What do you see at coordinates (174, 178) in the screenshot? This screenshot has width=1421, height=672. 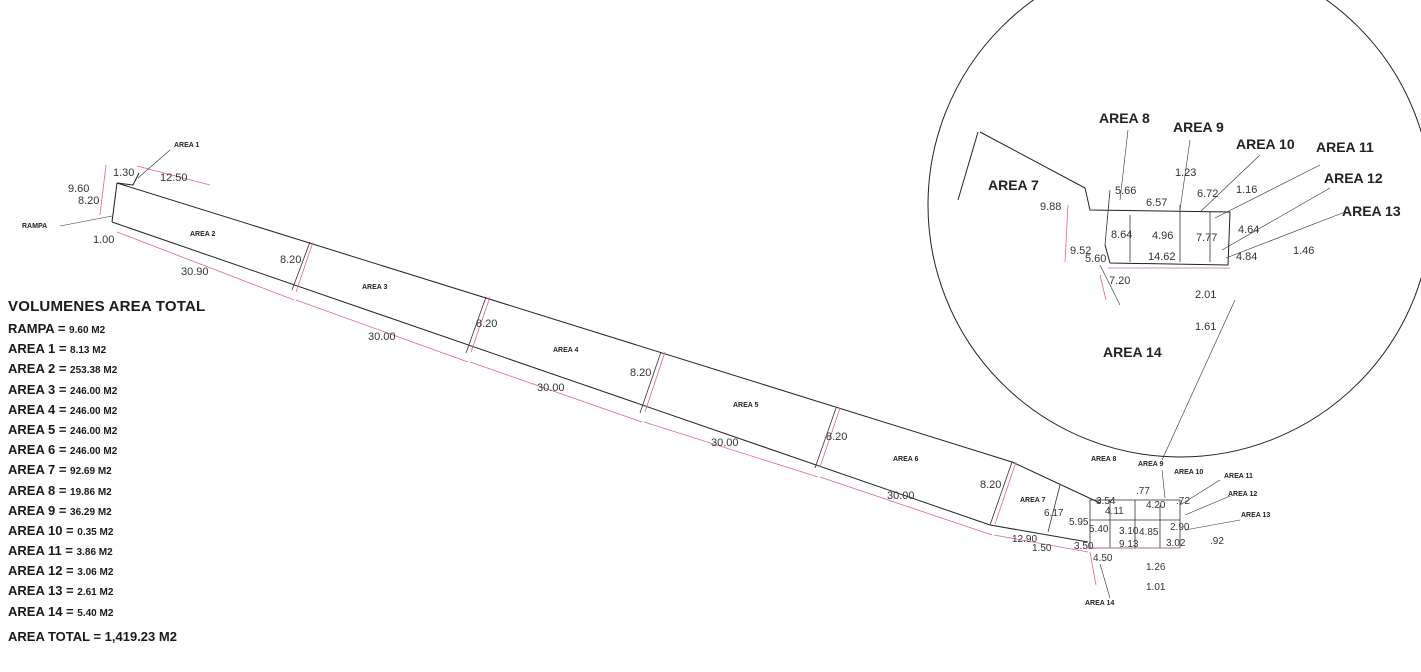 I see `dim-text: 12.50` at bounding box center [174, 178].